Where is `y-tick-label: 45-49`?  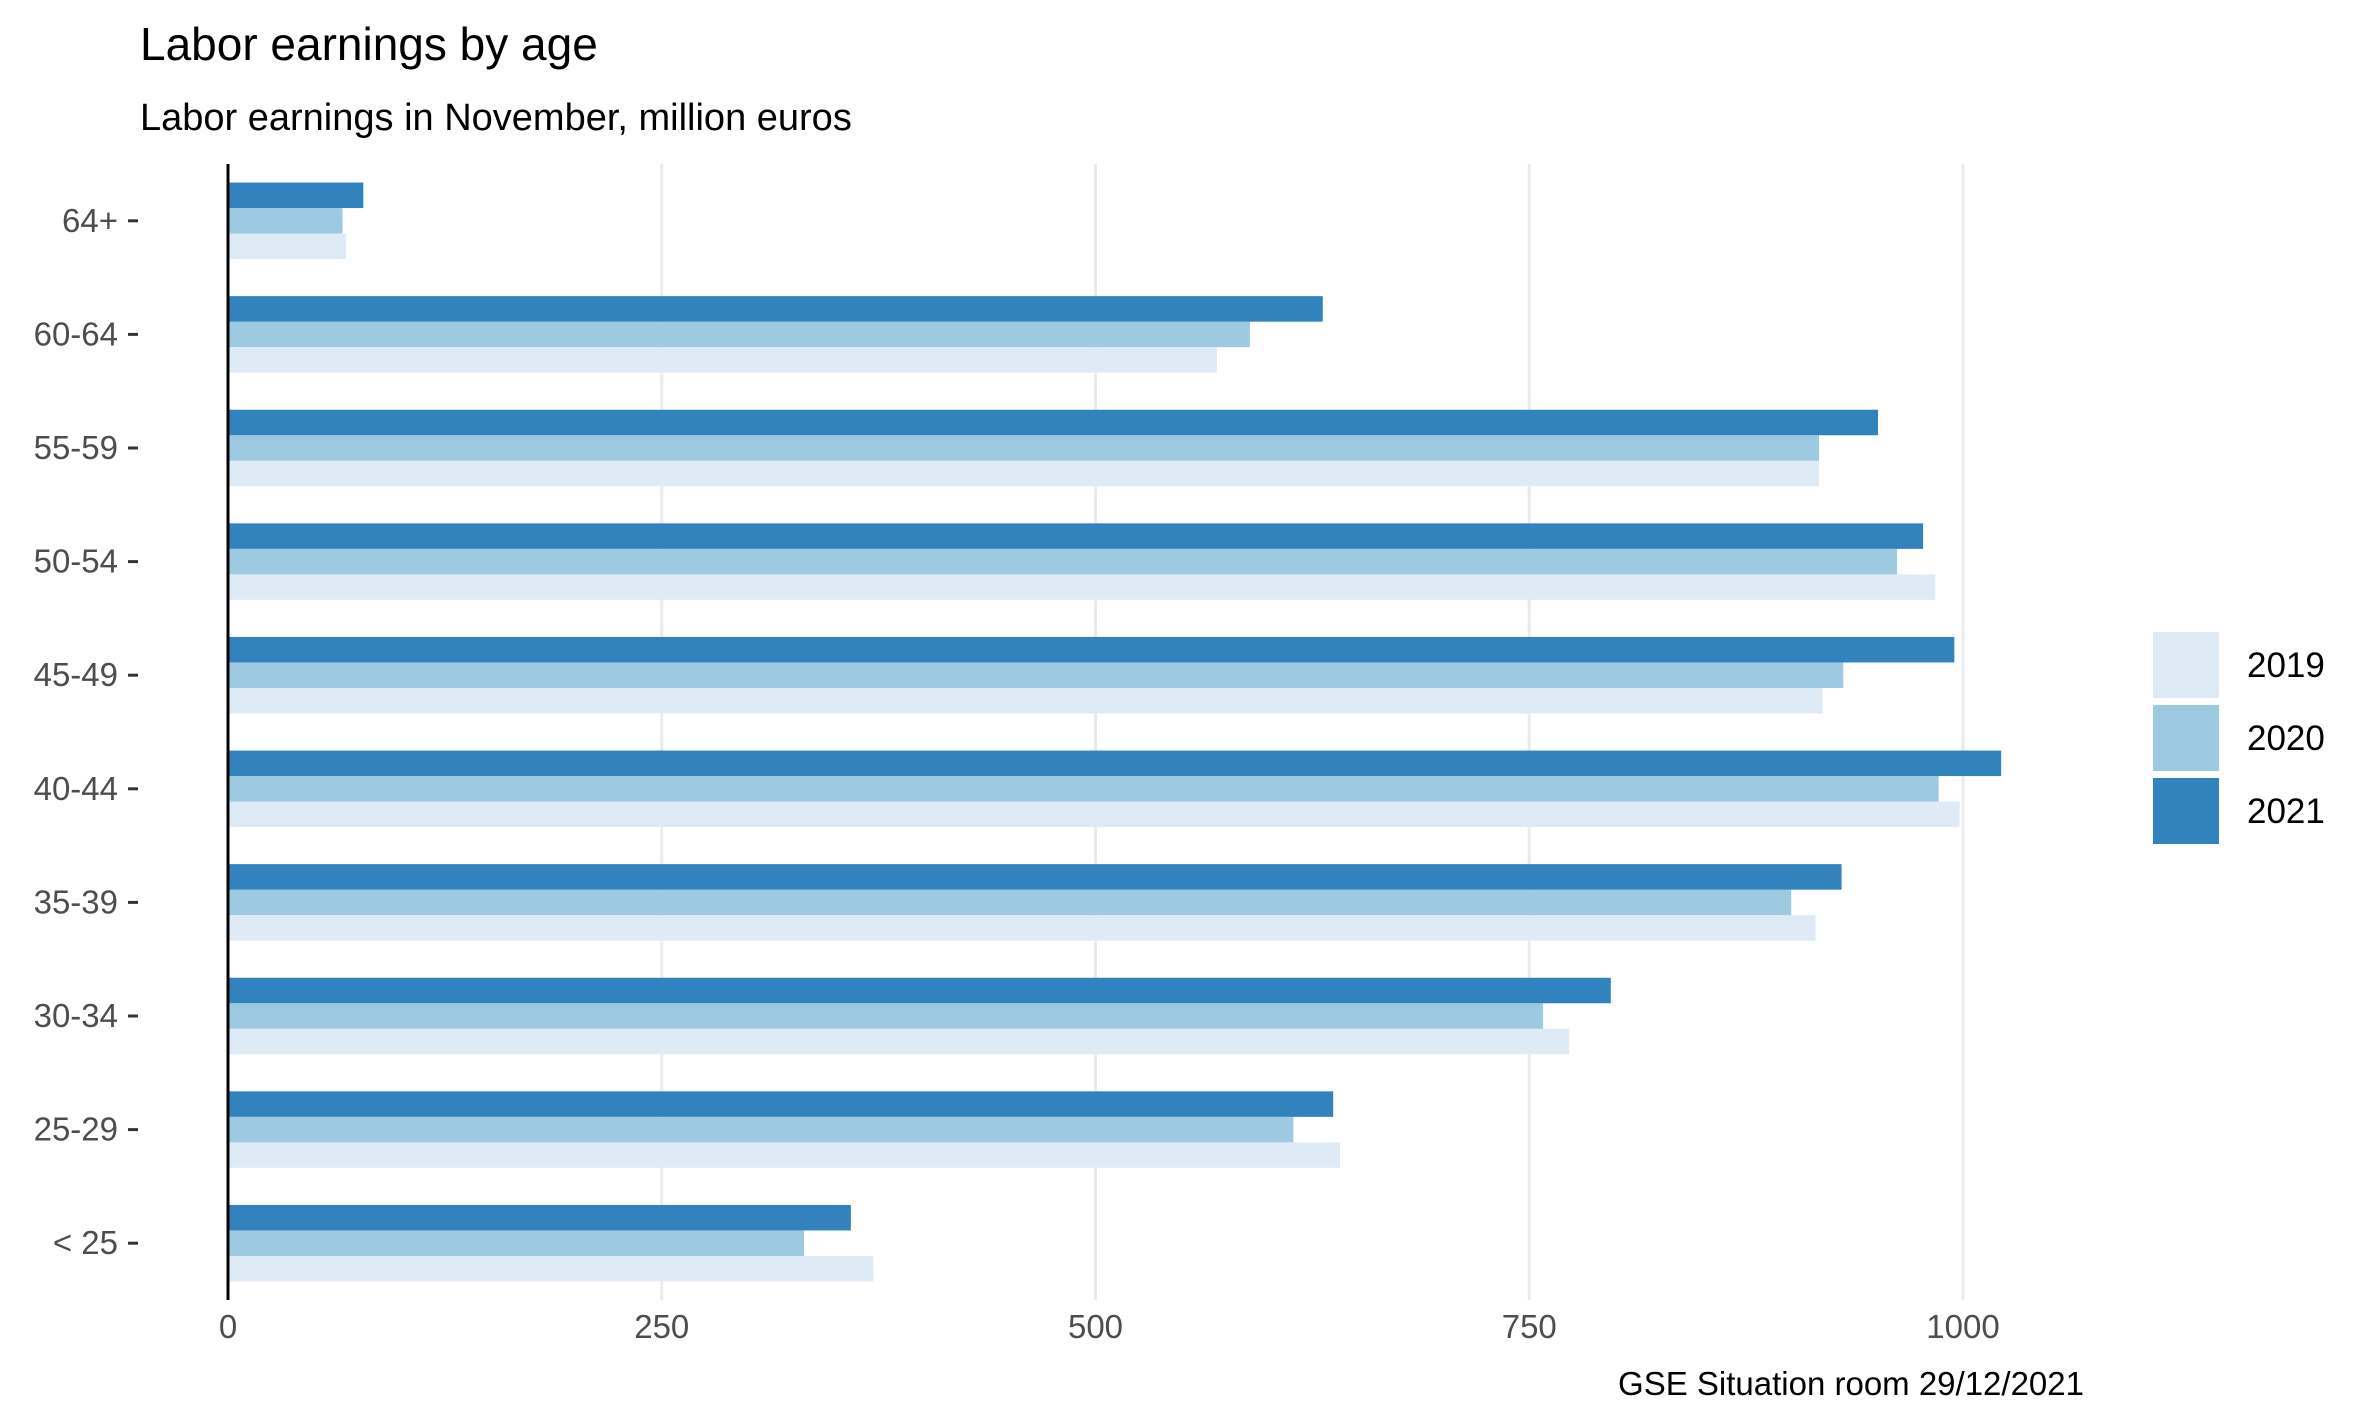 y-tick-label: 45-49 is located at coordinates (76, 674).